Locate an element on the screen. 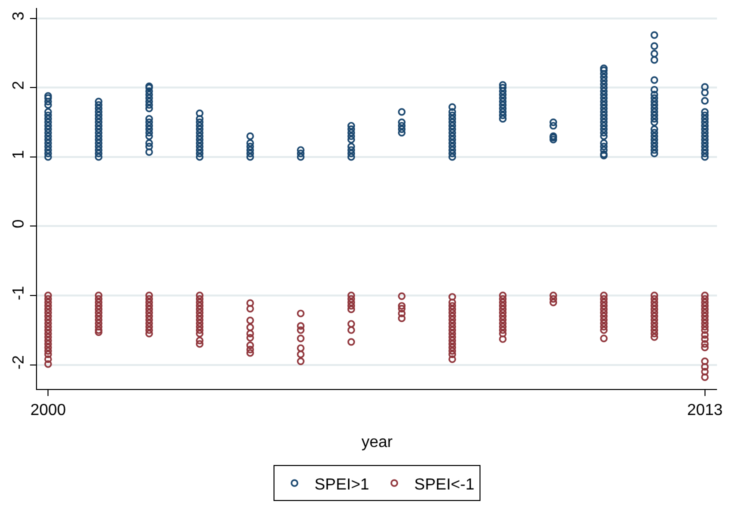 Image resolution: width=729 pixels, height=509 pixels. x-tick-label: 2000 is located at coordinates (48, 411).